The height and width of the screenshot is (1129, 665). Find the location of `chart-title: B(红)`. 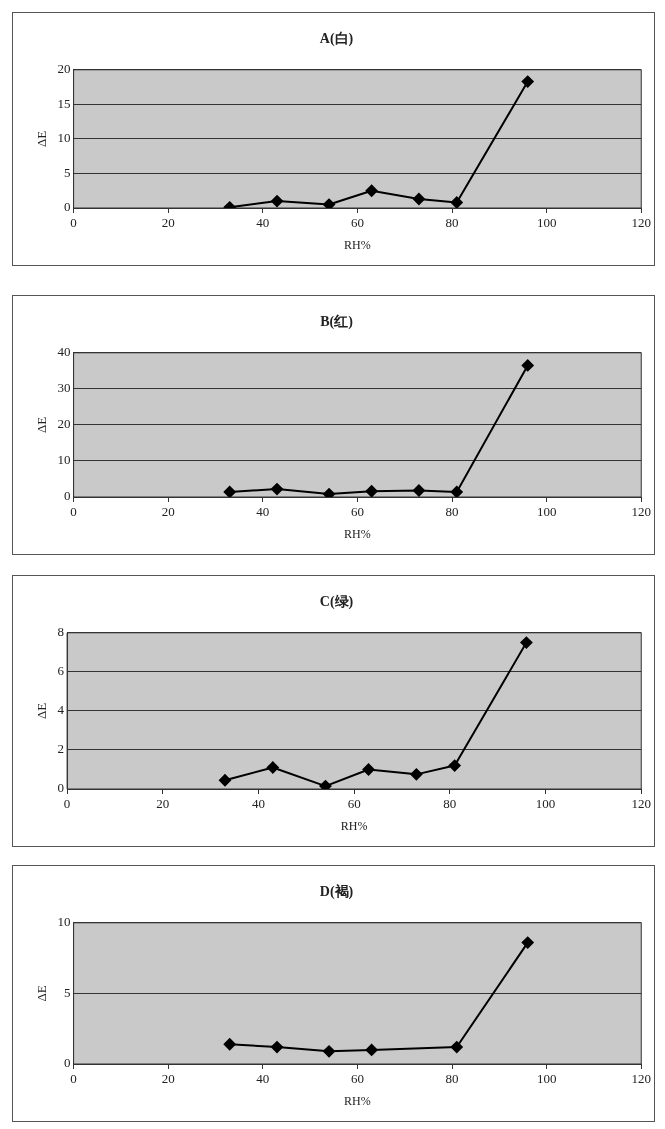

chart-title: B(红) is located at coordinates (337, 322).